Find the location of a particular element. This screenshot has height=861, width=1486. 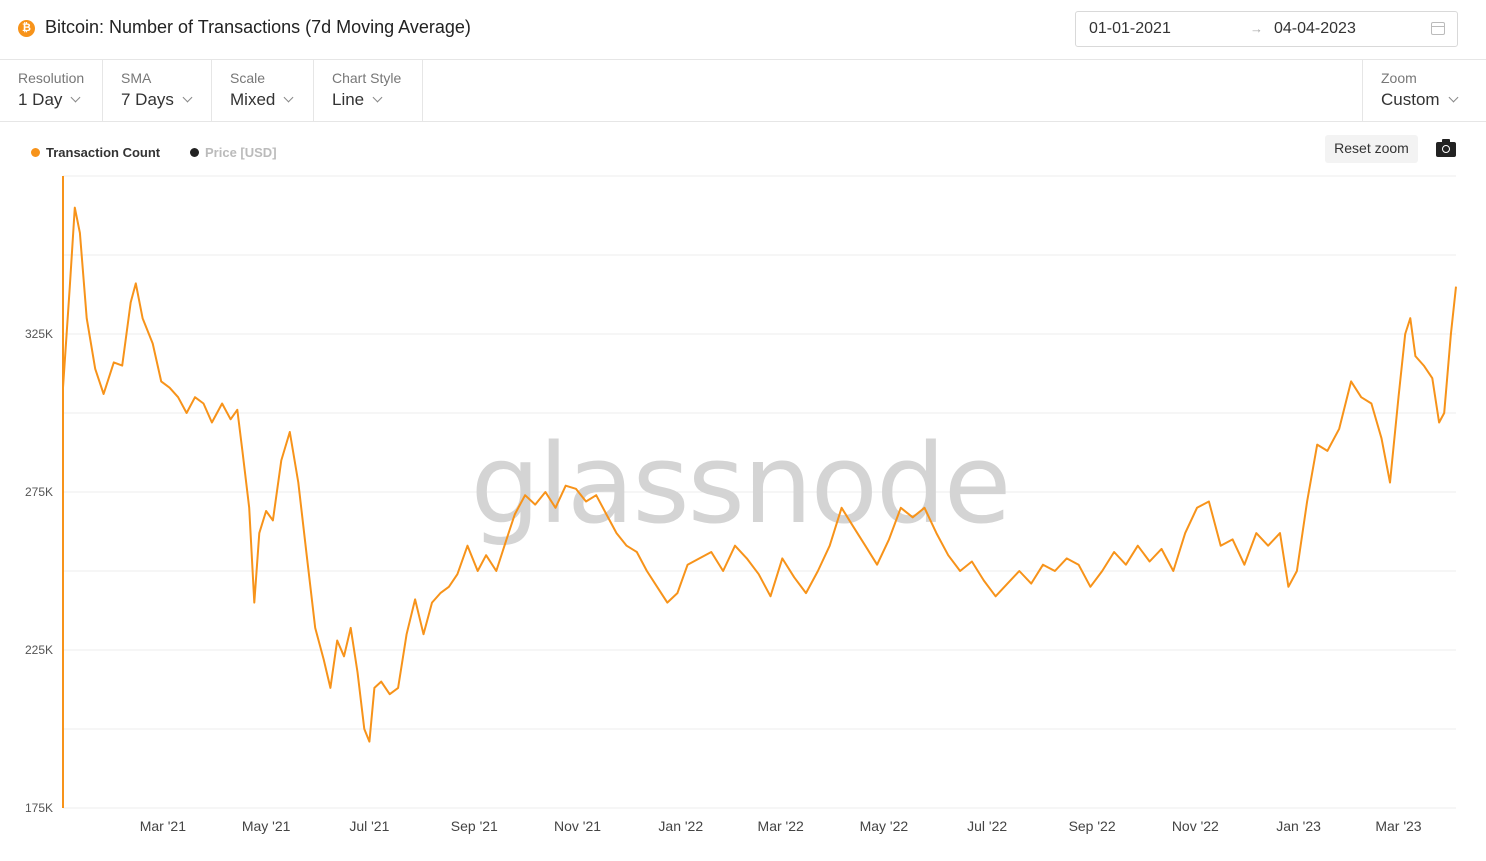

x-tick-label: Jan '22 is located at coordinates (680, 826).